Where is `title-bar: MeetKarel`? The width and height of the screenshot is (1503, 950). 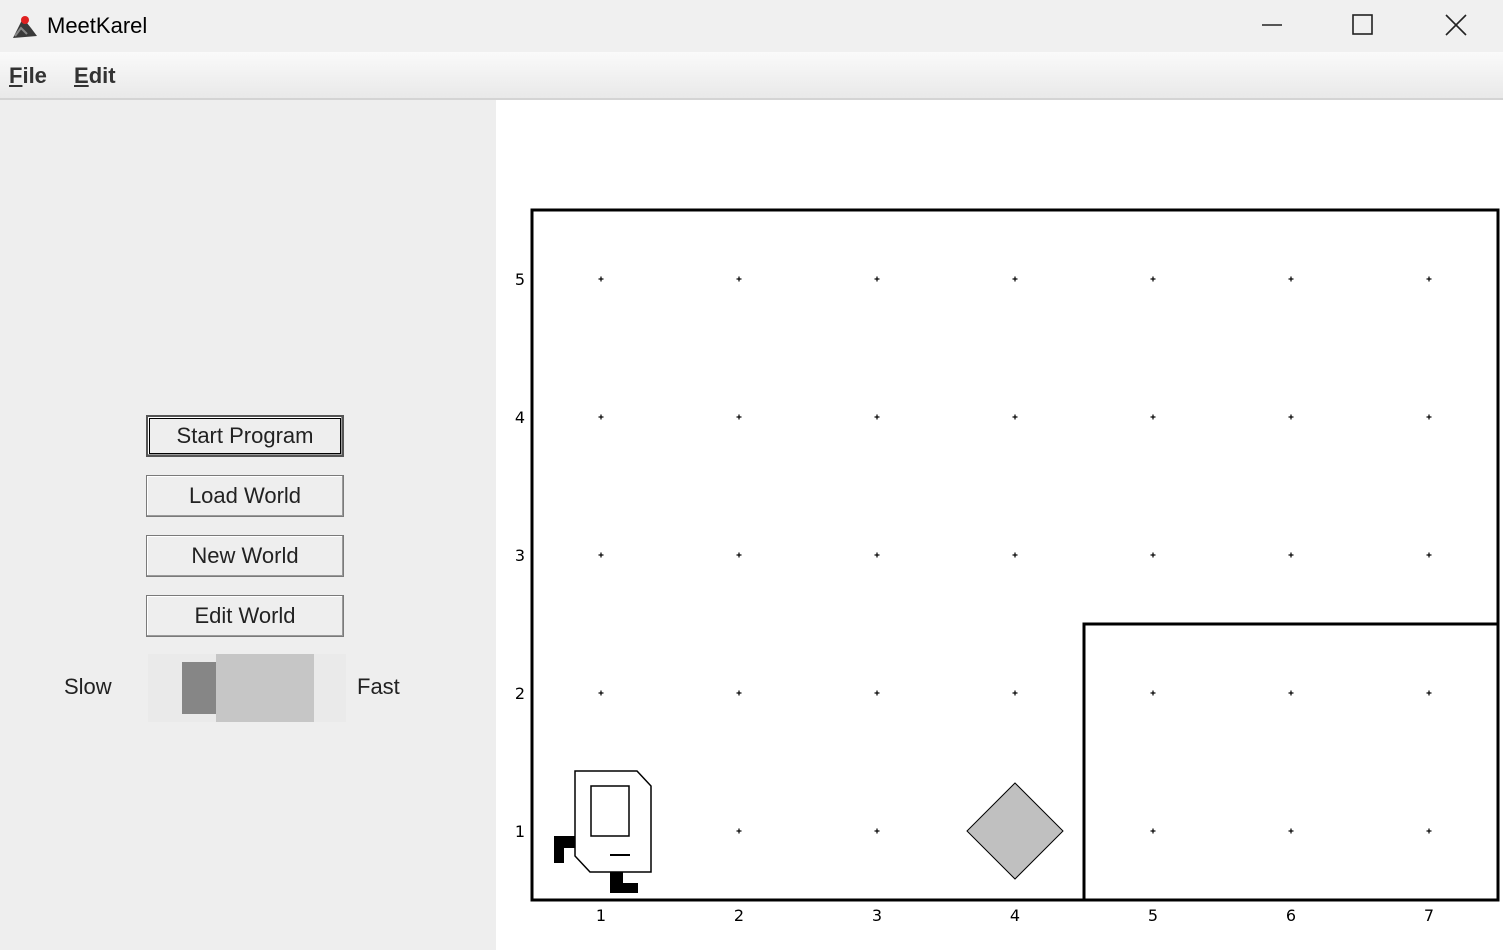 title-bar: MeetKarel is located at coordinates (751, 26).